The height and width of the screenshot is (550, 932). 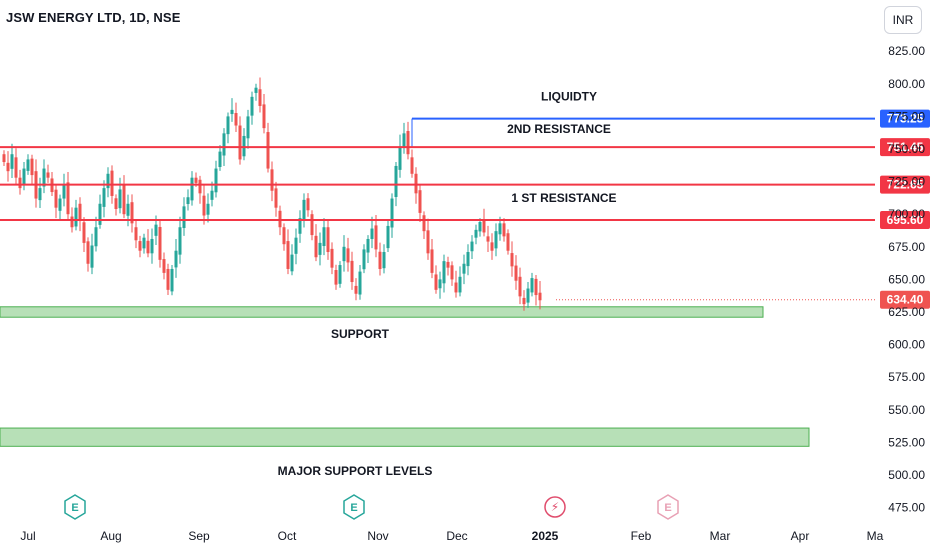 What do you see at coordinates (287, 536) in the screenshot?
I see `x-tick-label: Oct` at bounding box center [287, 536].